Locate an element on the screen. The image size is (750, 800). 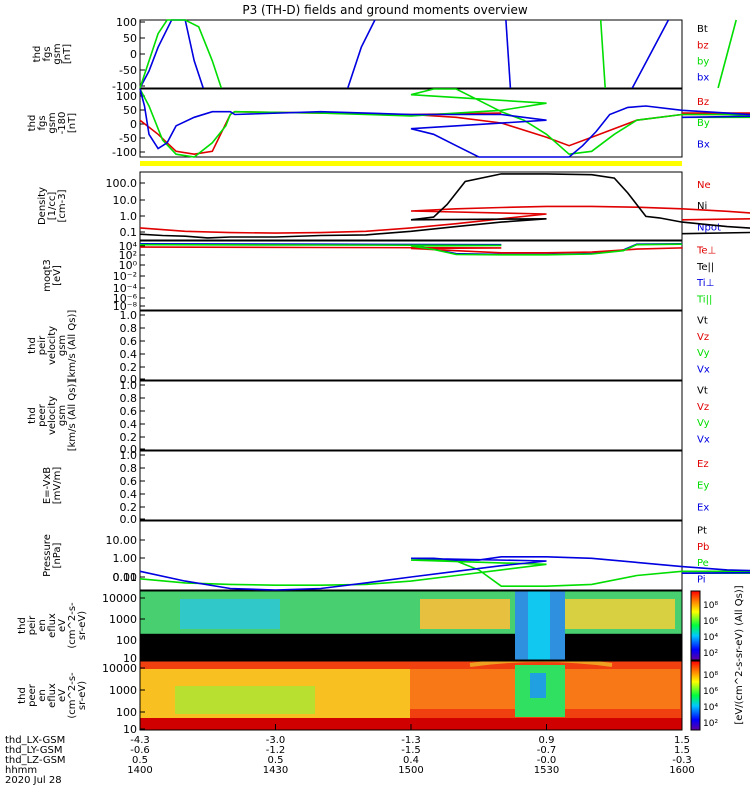
y-axis-label: [1/cc] is located at coordinates (52, 206).